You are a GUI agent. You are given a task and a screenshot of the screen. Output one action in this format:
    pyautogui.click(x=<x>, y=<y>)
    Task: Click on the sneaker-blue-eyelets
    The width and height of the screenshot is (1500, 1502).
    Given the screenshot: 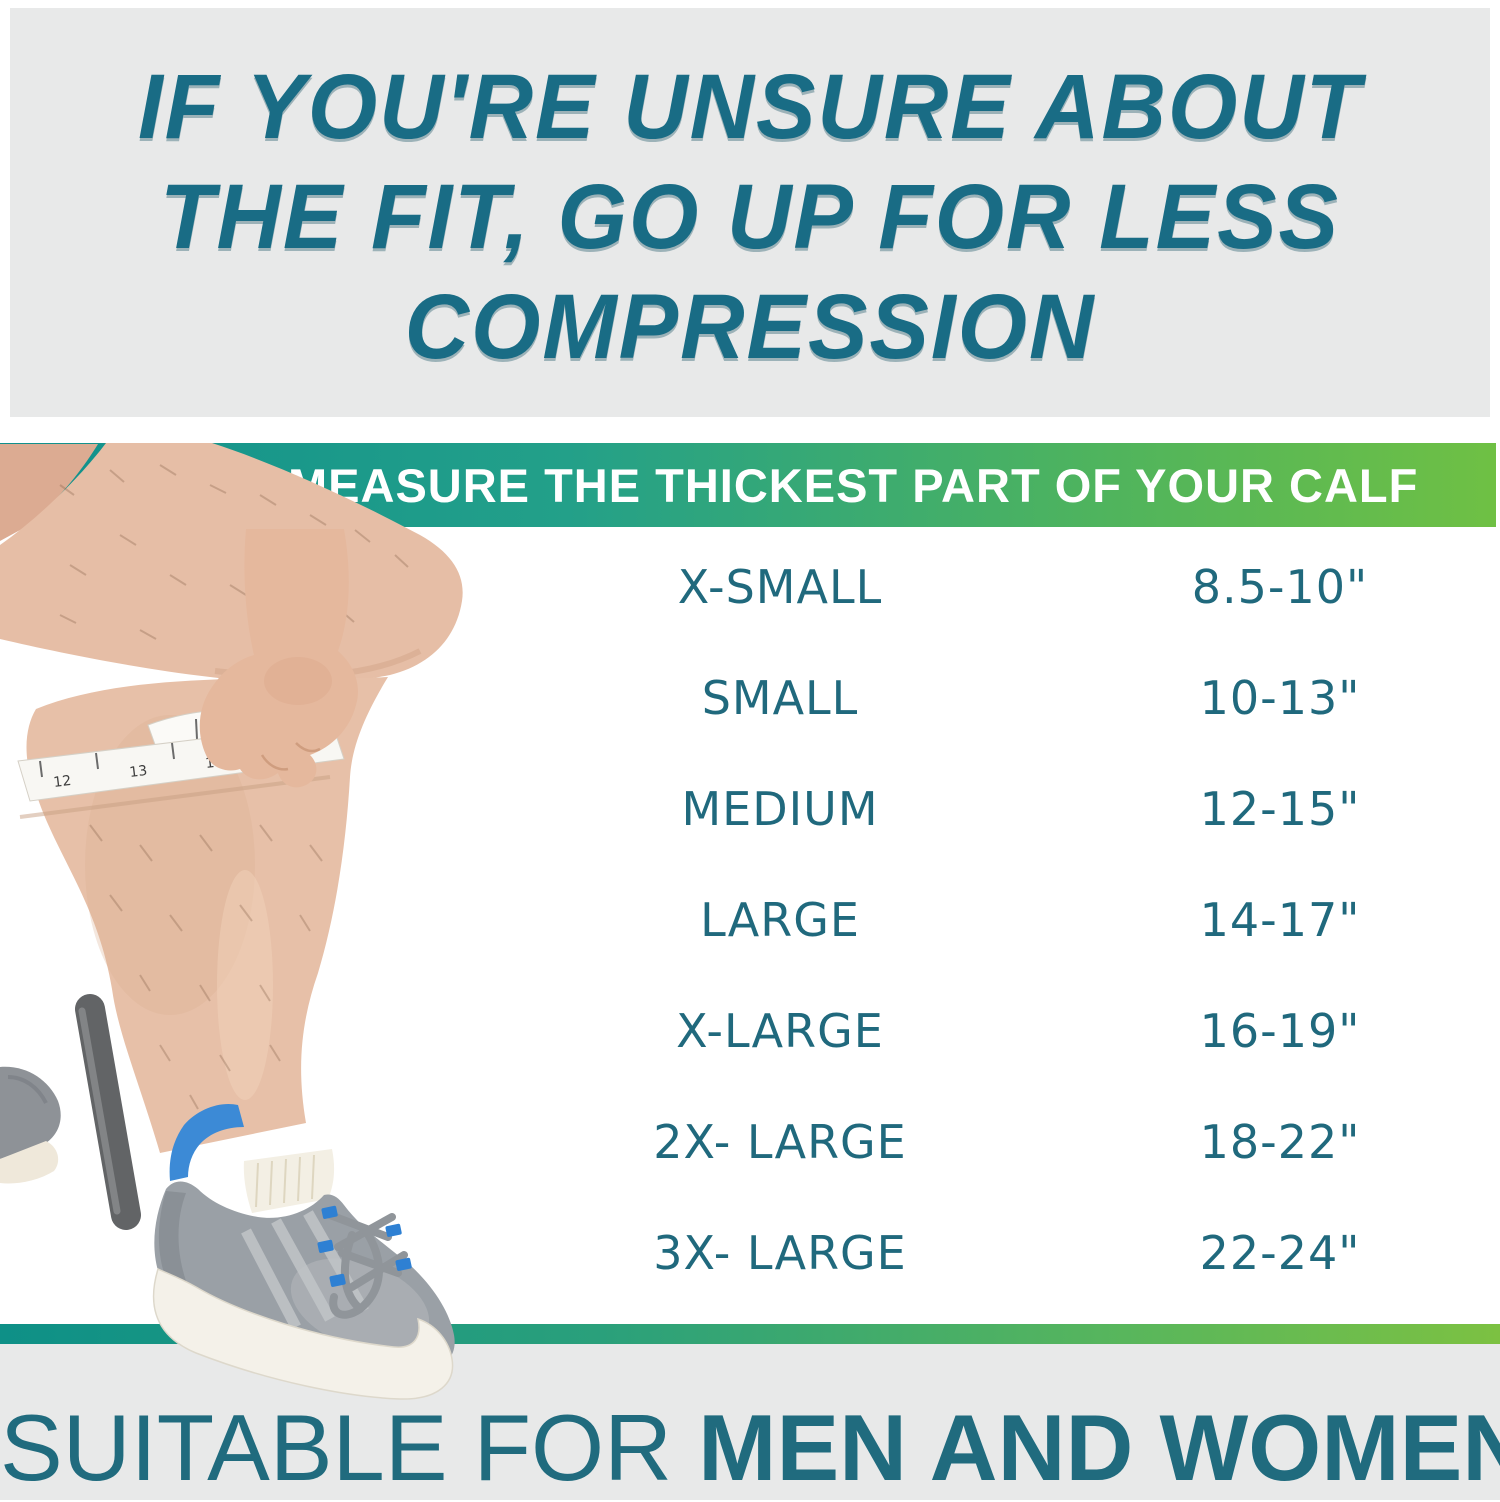 What is the action you would take?
    pyautogui.click(x=364, y=1246)
    